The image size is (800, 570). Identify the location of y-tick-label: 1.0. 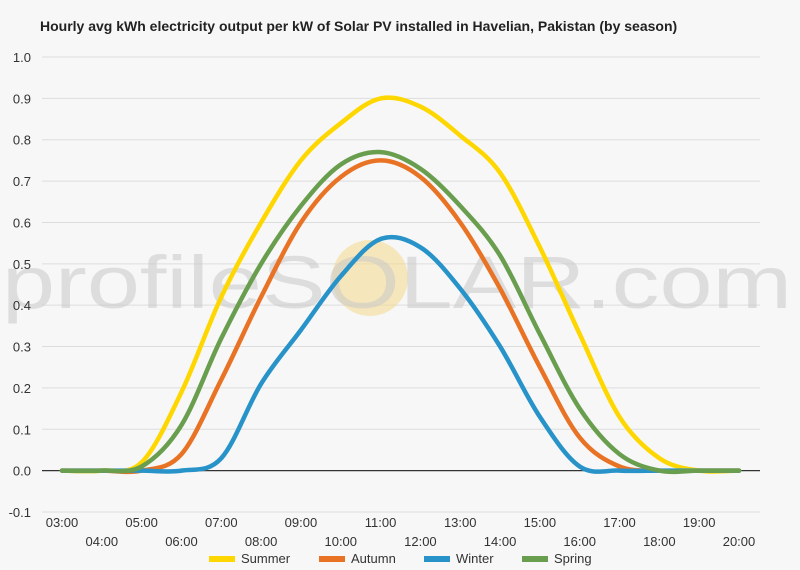
(22, 57).